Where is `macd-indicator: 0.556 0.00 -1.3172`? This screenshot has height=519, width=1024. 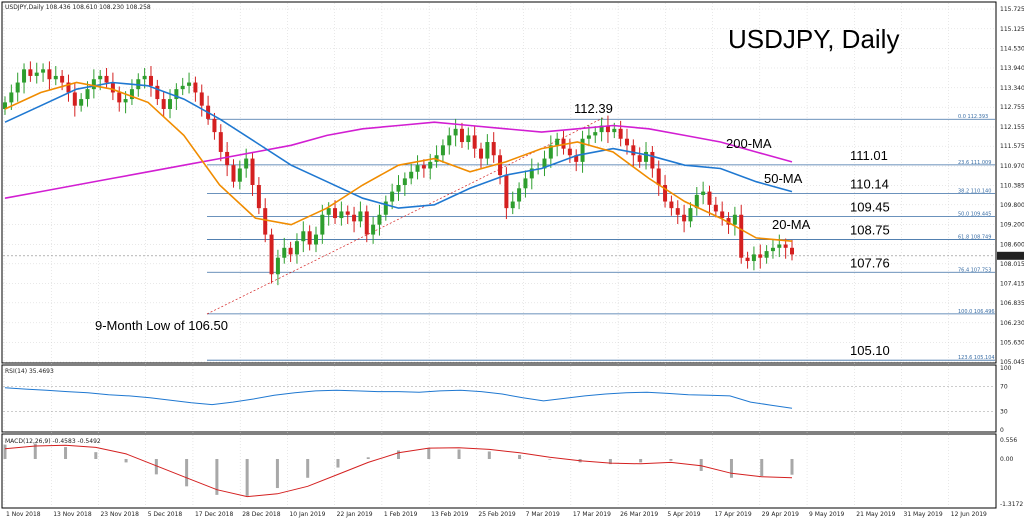 macd-indicator: 0.556 0.00 -1.3172 is located at coordinates (513, 472).